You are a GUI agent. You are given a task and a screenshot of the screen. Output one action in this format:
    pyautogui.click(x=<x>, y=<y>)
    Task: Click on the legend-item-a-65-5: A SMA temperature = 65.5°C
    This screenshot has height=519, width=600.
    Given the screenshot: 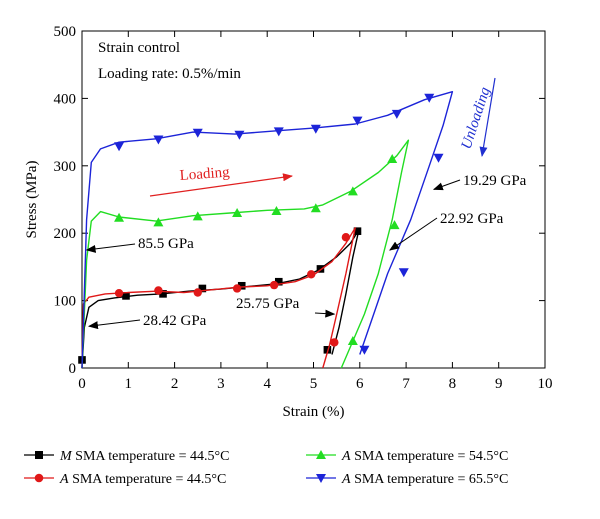 What is the action you would take?
    pyautogui.click(x=407, y=479)
    